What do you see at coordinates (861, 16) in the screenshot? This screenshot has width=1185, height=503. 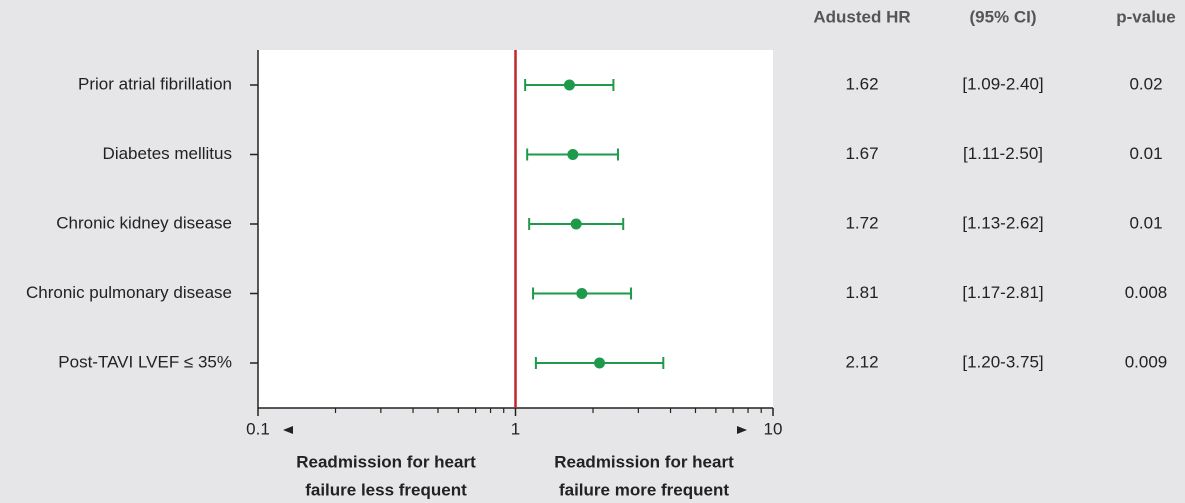 I see `column-header: Adusted HR` at bounding box center [861, 16].